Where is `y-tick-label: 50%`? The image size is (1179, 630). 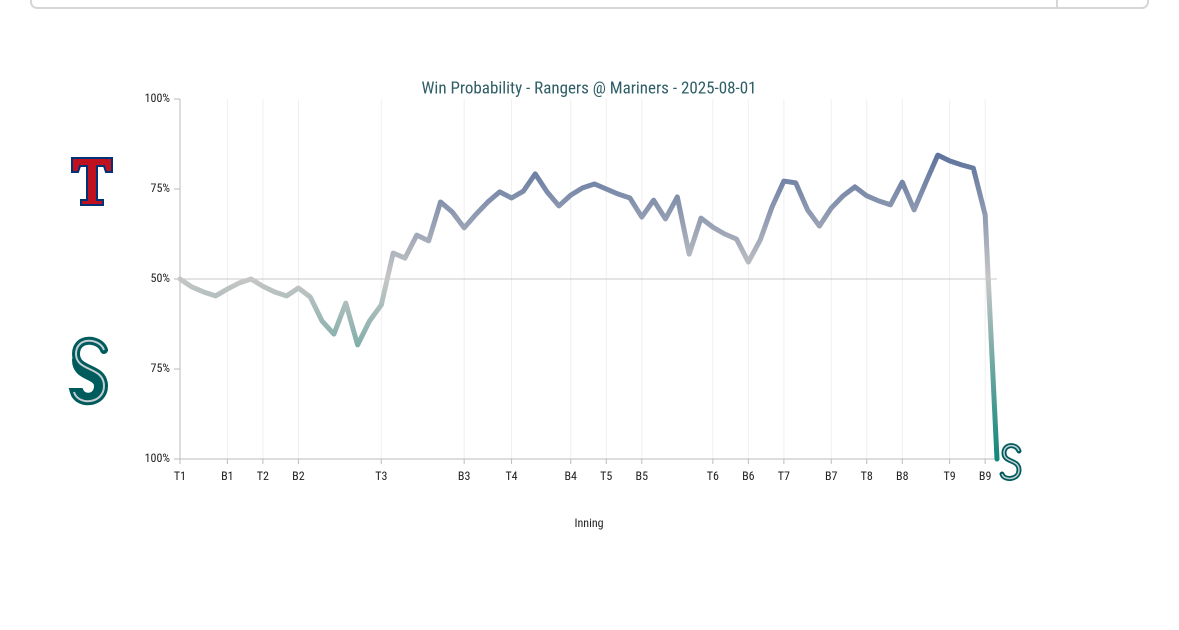
y-tick-label: 50% is located at coordinates (161, 278).